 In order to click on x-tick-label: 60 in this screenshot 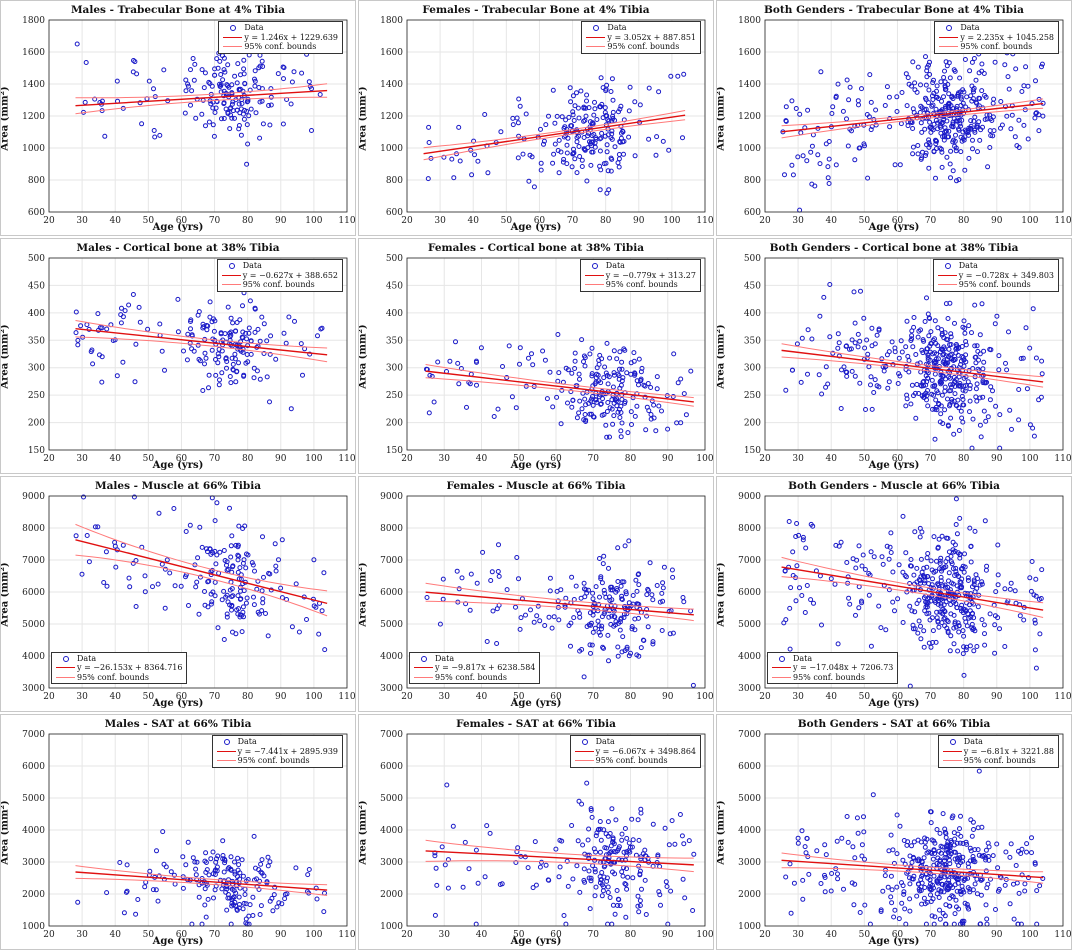, I will do `click(898, 935)`.